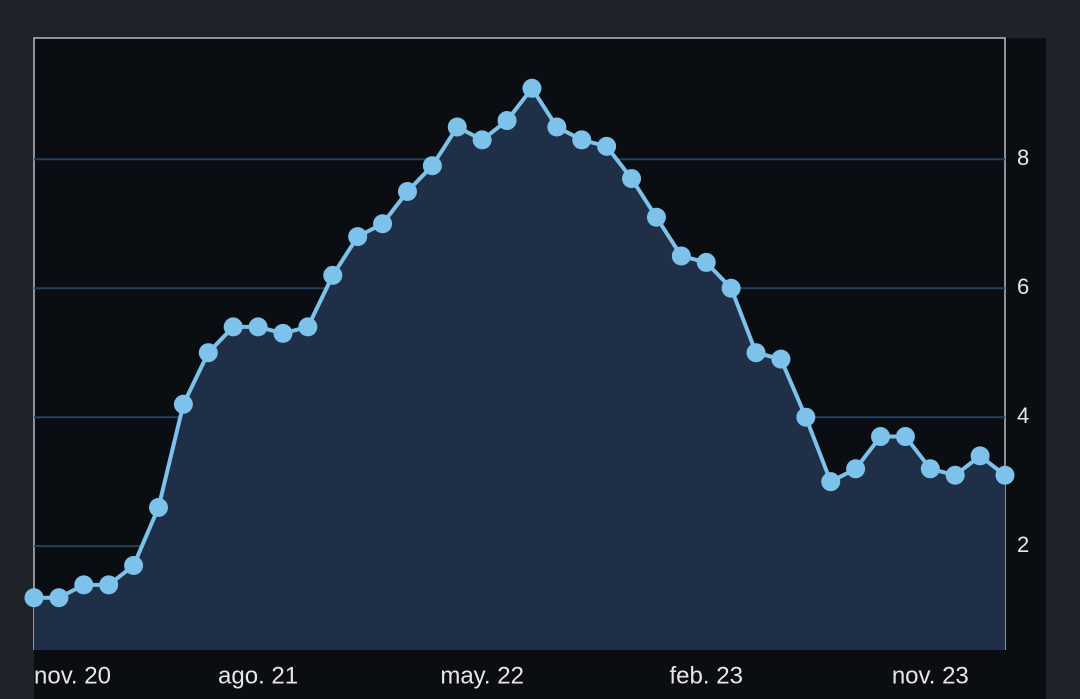  What do you see at coordinates (1023, 157) in the screenshot?
I see `y-tick-label: 8` at bounding box center [1023, 157].